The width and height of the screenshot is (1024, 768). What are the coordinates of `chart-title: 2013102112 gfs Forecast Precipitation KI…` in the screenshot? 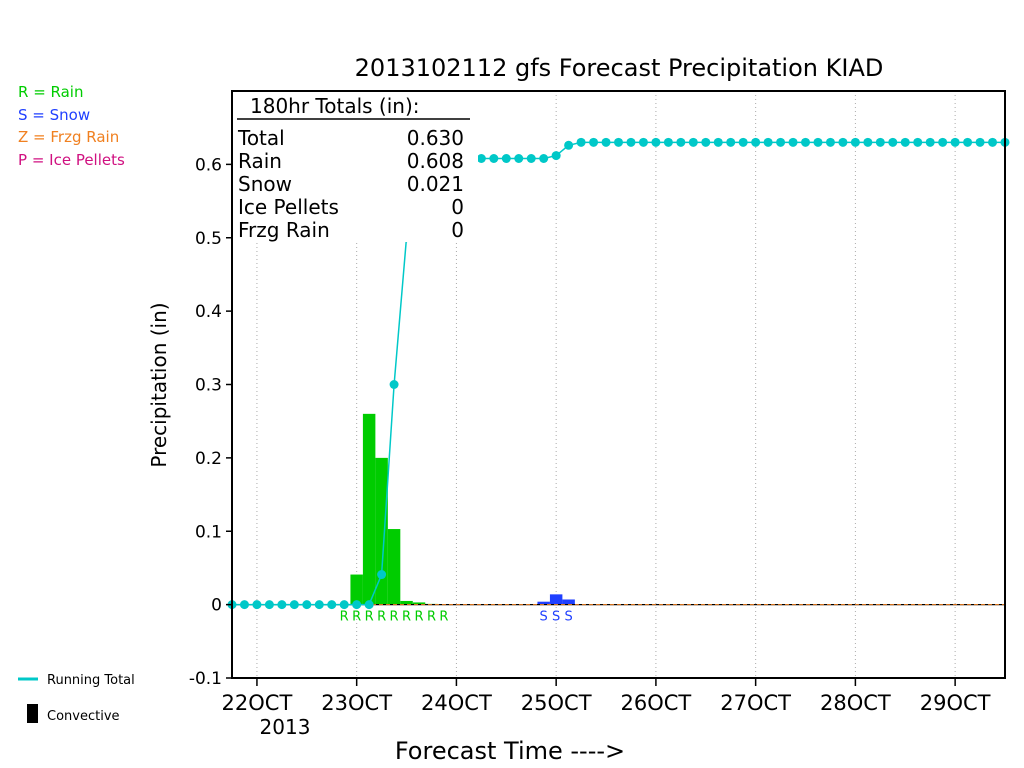 It's located at (619, 68).